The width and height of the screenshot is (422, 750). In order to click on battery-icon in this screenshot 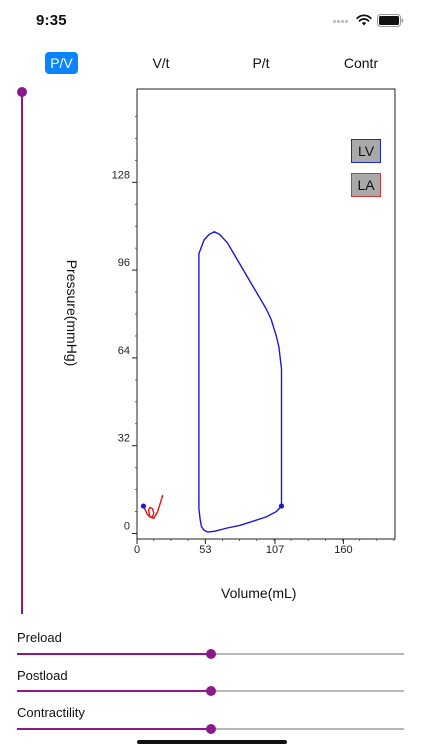, I will do `click(390, 20)`.